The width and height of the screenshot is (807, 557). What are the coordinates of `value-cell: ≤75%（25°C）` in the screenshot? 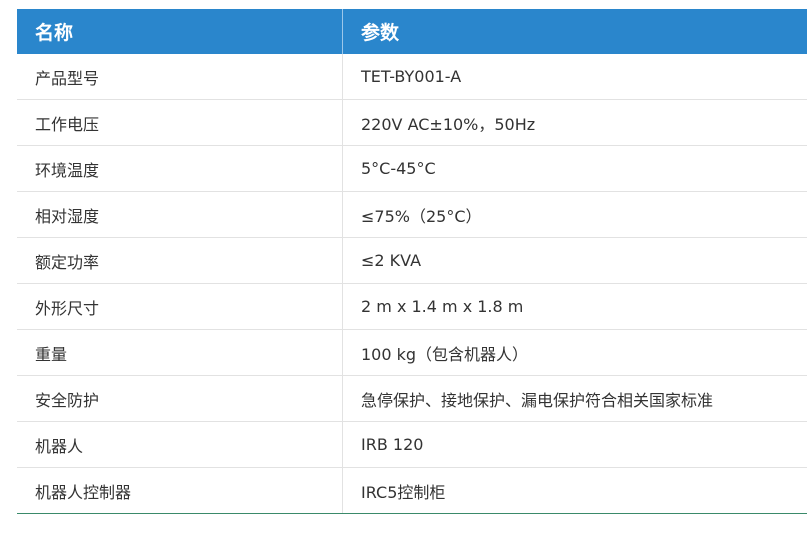 It's located at (574, 214).